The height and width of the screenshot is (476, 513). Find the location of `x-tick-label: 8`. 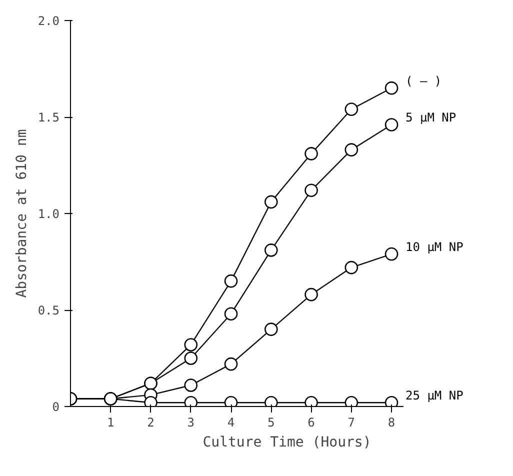

x-tick-label: 8 is located at coordinates (392, 423).